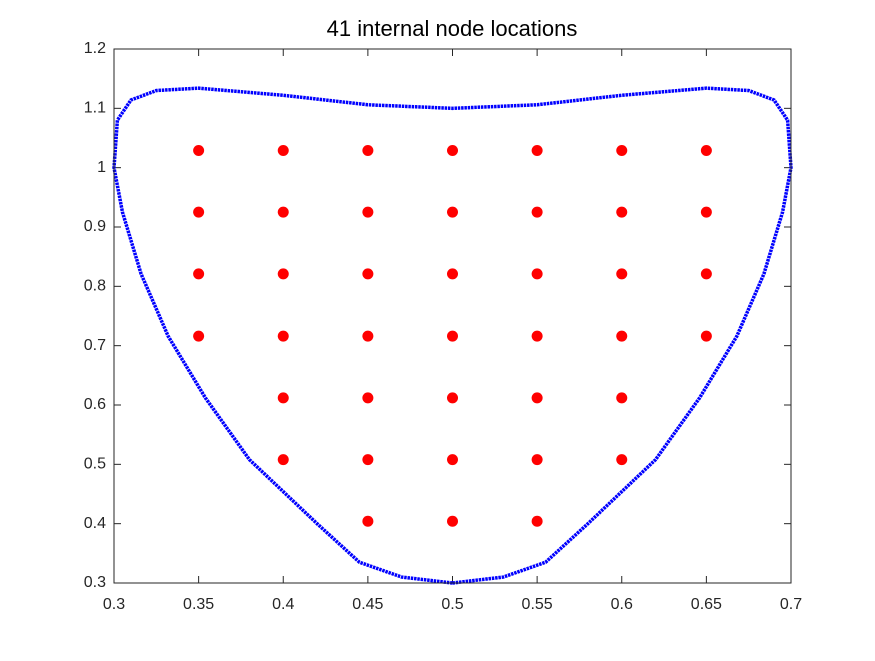 This screenshot has height=661, width=875. Describe the element at coordinates (101, 167) in the screenshot. I see `y-tick-label: 1` at that location.